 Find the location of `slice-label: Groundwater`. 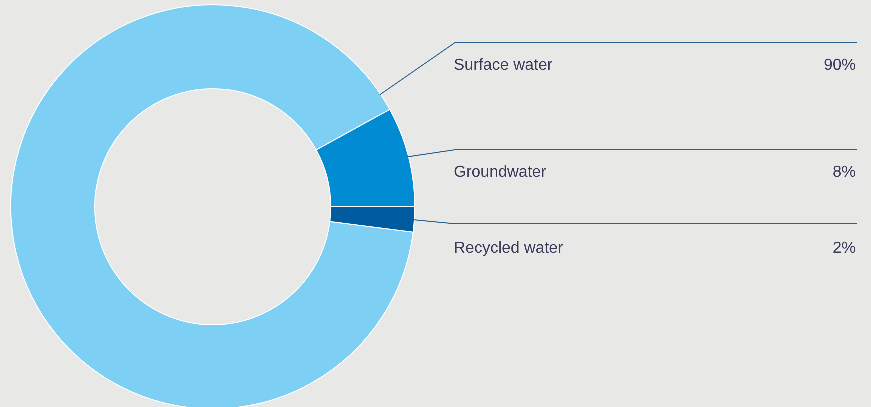

slice-label: Groundwater is located at coordinates (501, 172).